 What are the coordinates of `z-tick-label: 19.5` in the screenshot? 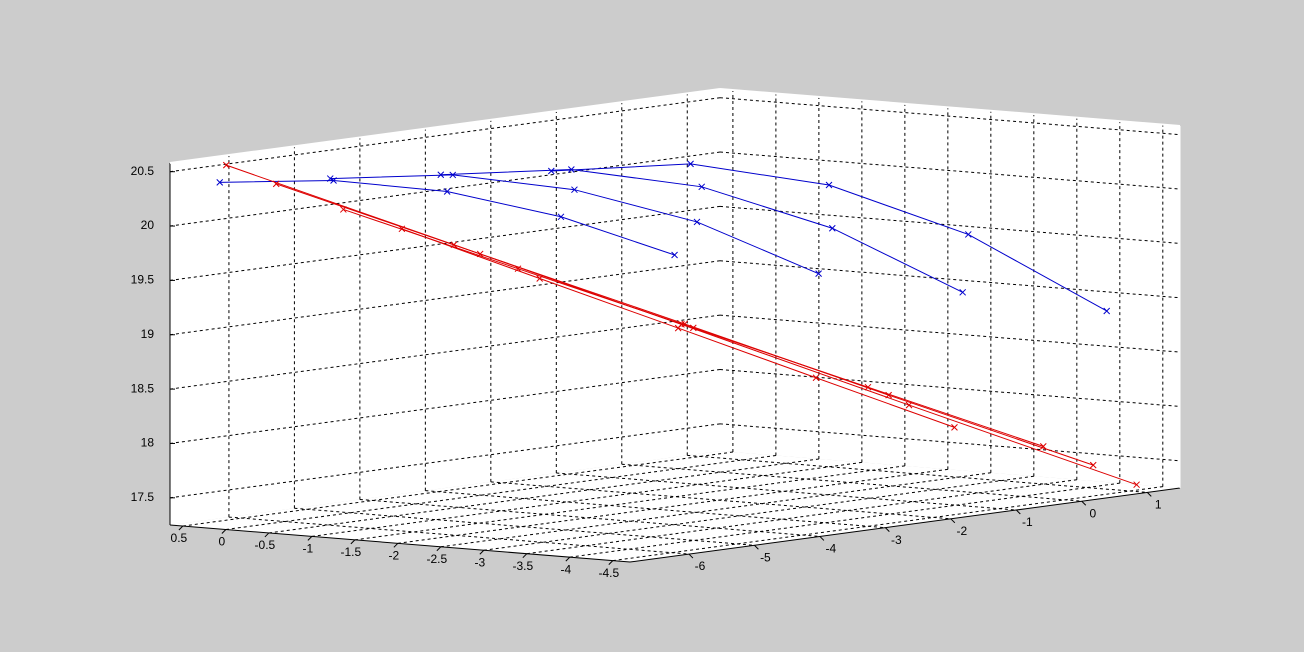 It's located at (143, 280).